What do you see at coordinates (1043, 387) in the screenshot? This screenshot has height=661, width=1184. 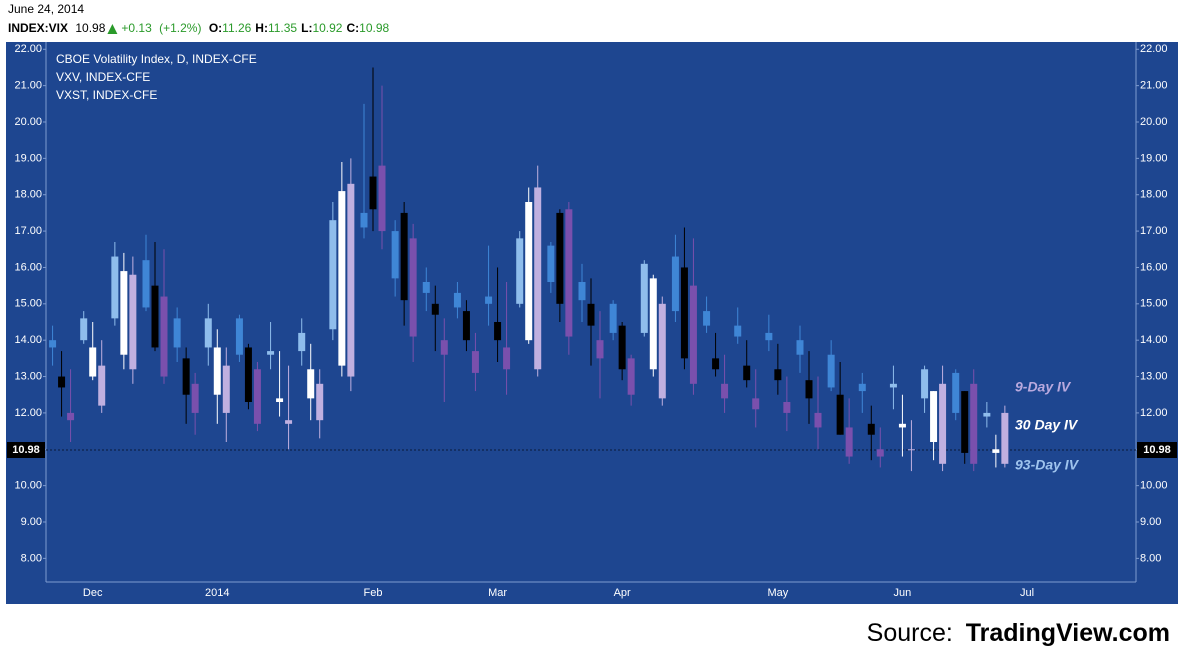 I see `annotation: 9-Day IV` at bounding box center [1043, 387].